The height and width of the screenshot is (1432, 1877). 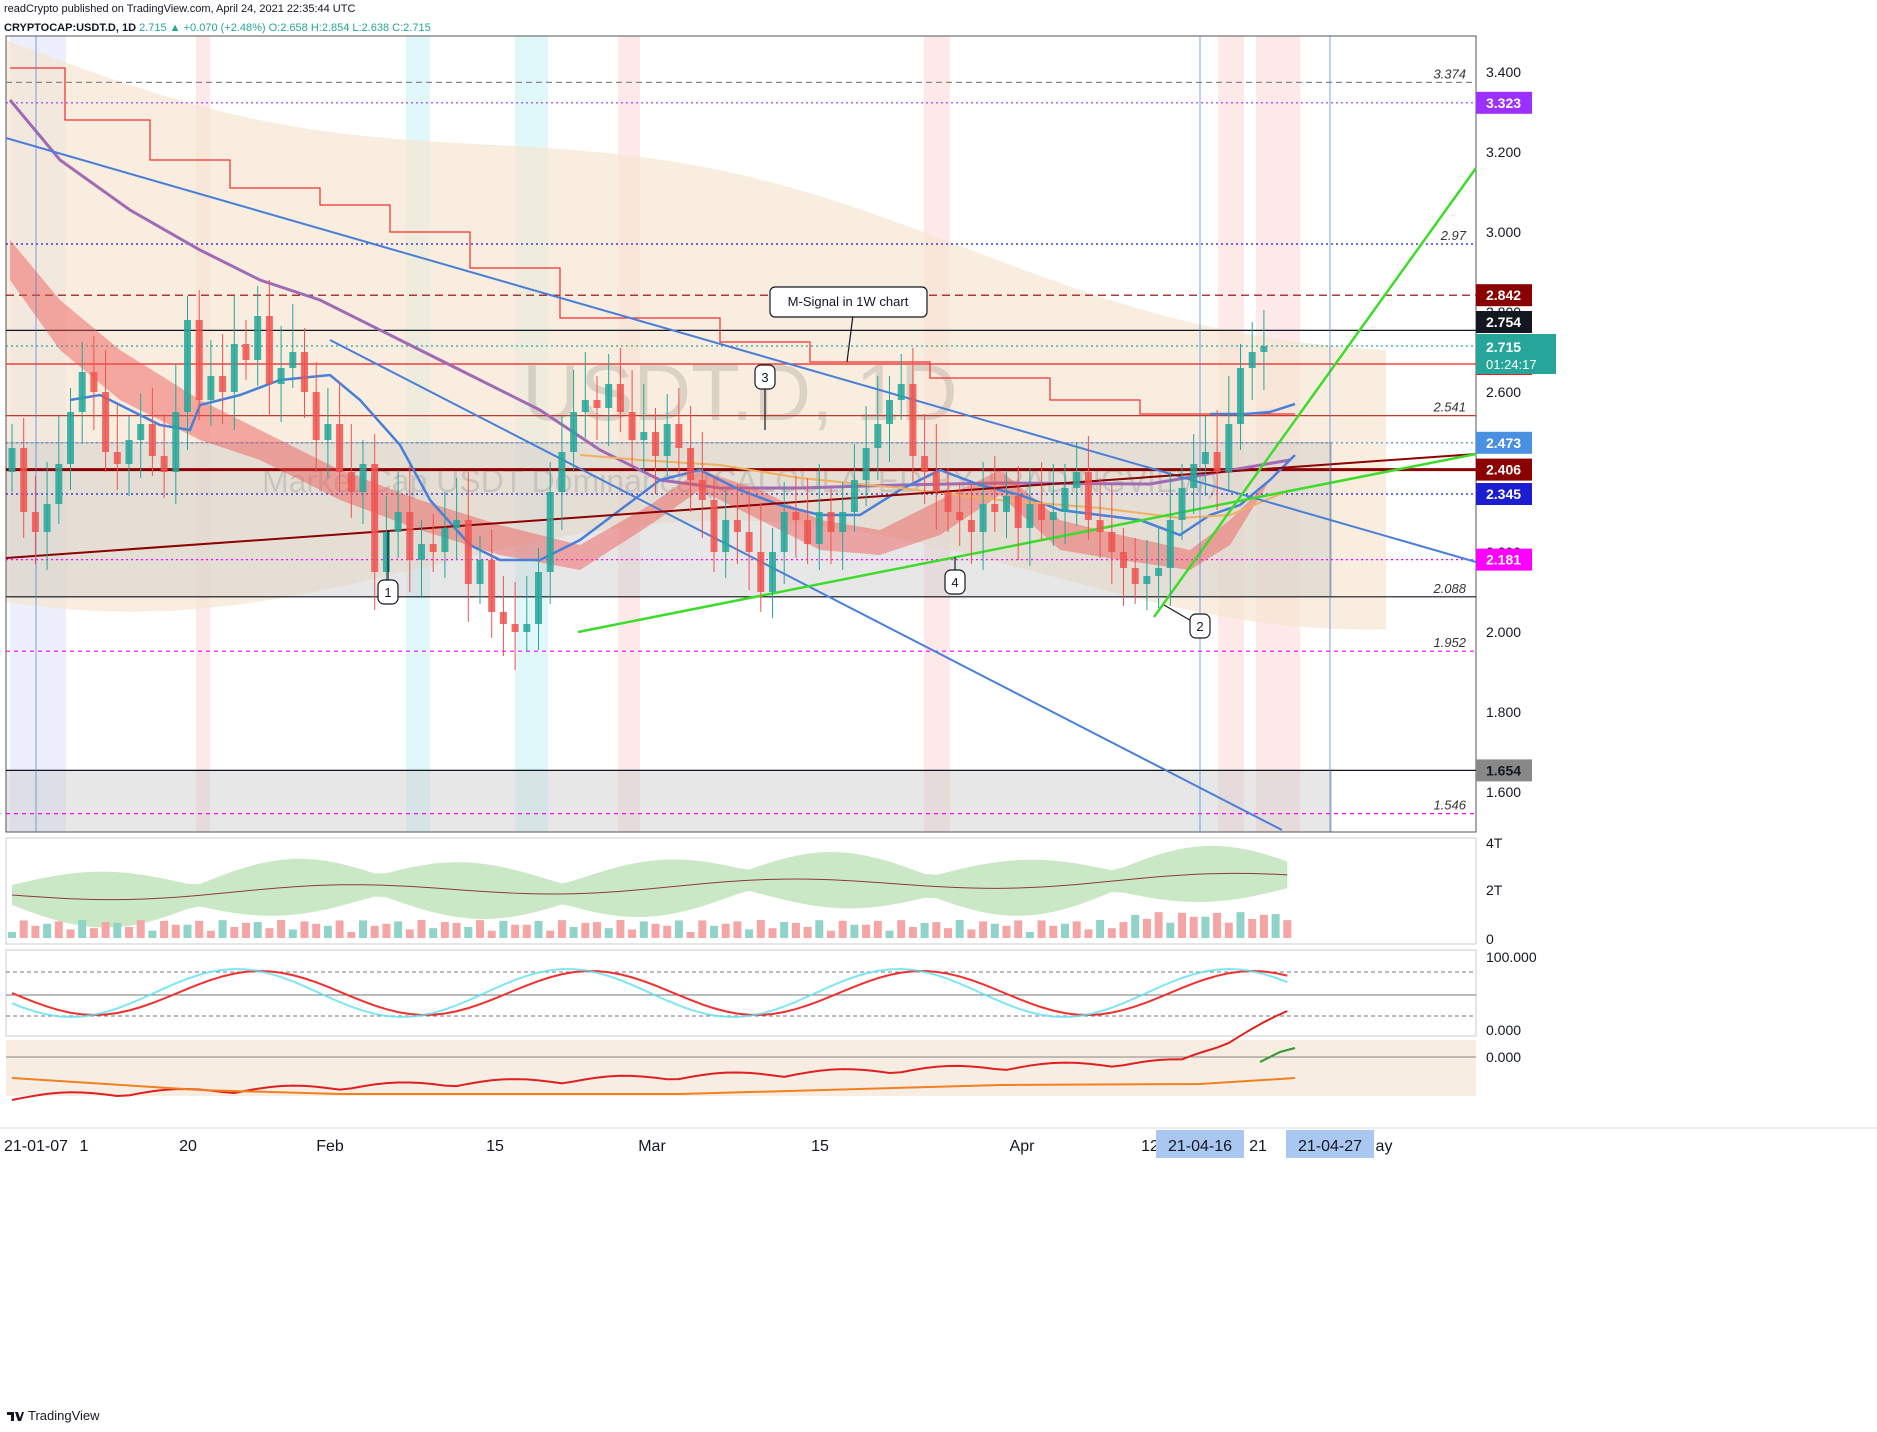 I want to click on callout-3: 3, so click(x=765, y=397).